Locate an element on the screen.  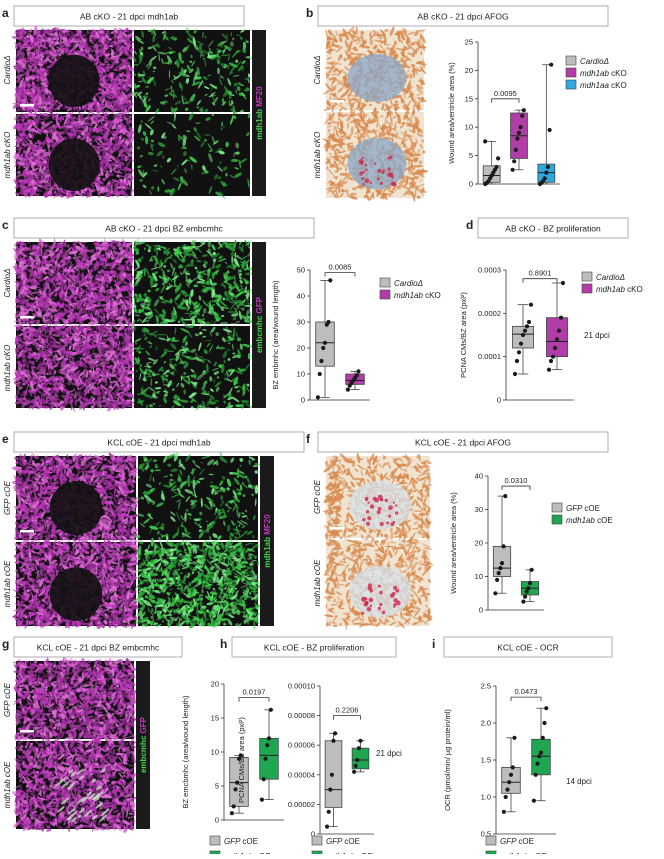
panel-letter-c: c is located at coordinates (5, 225).